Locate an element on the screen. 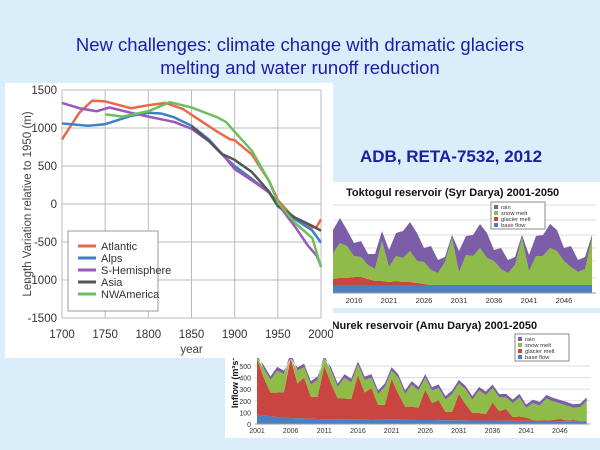 The width and height of the screenshot is (600, 450). area-rain is located at coordinates (462, 245).